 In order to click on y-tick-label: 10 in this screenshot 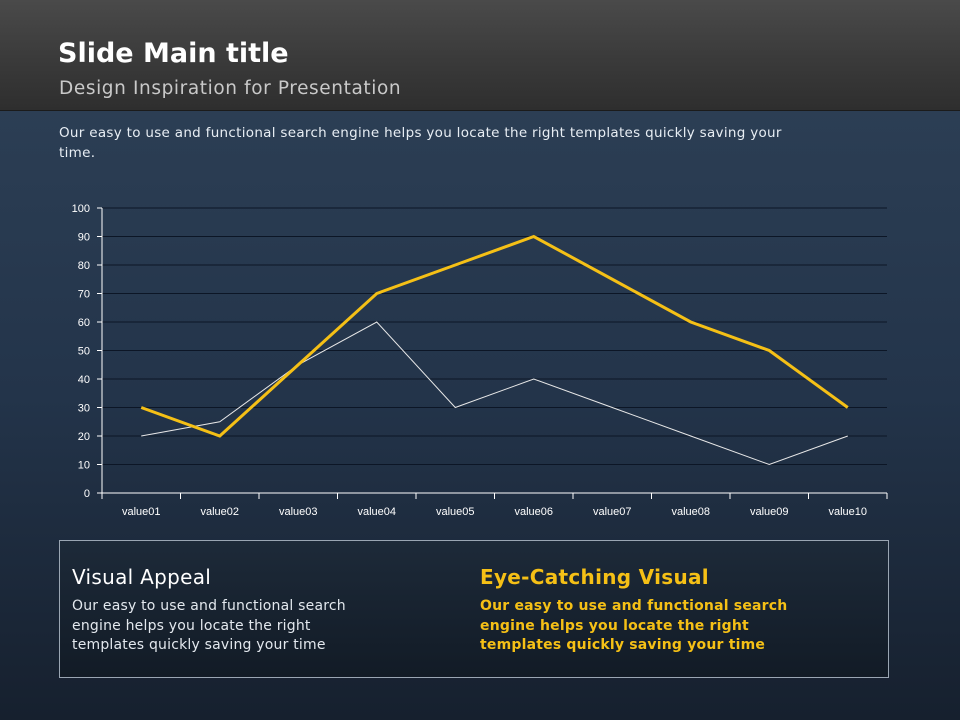, I will do `click(84, 466)`.